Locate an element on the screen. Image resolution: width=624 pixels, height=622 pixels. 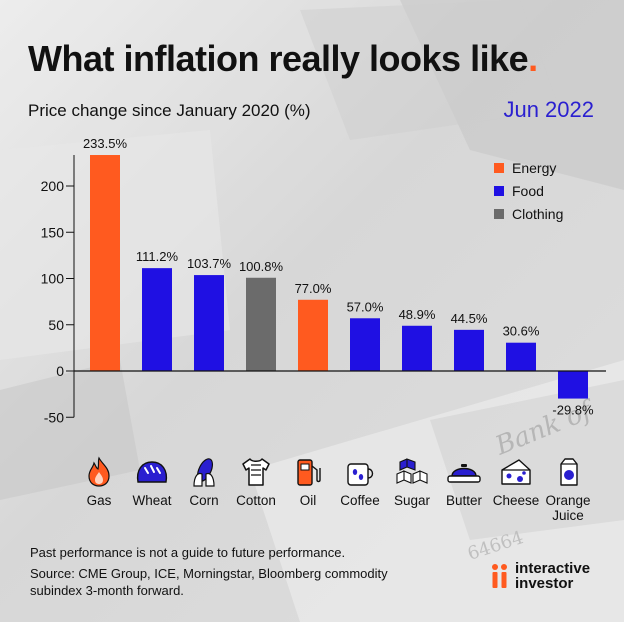
icon-label-coffee: Coffee is located at coordinates (360, 500).